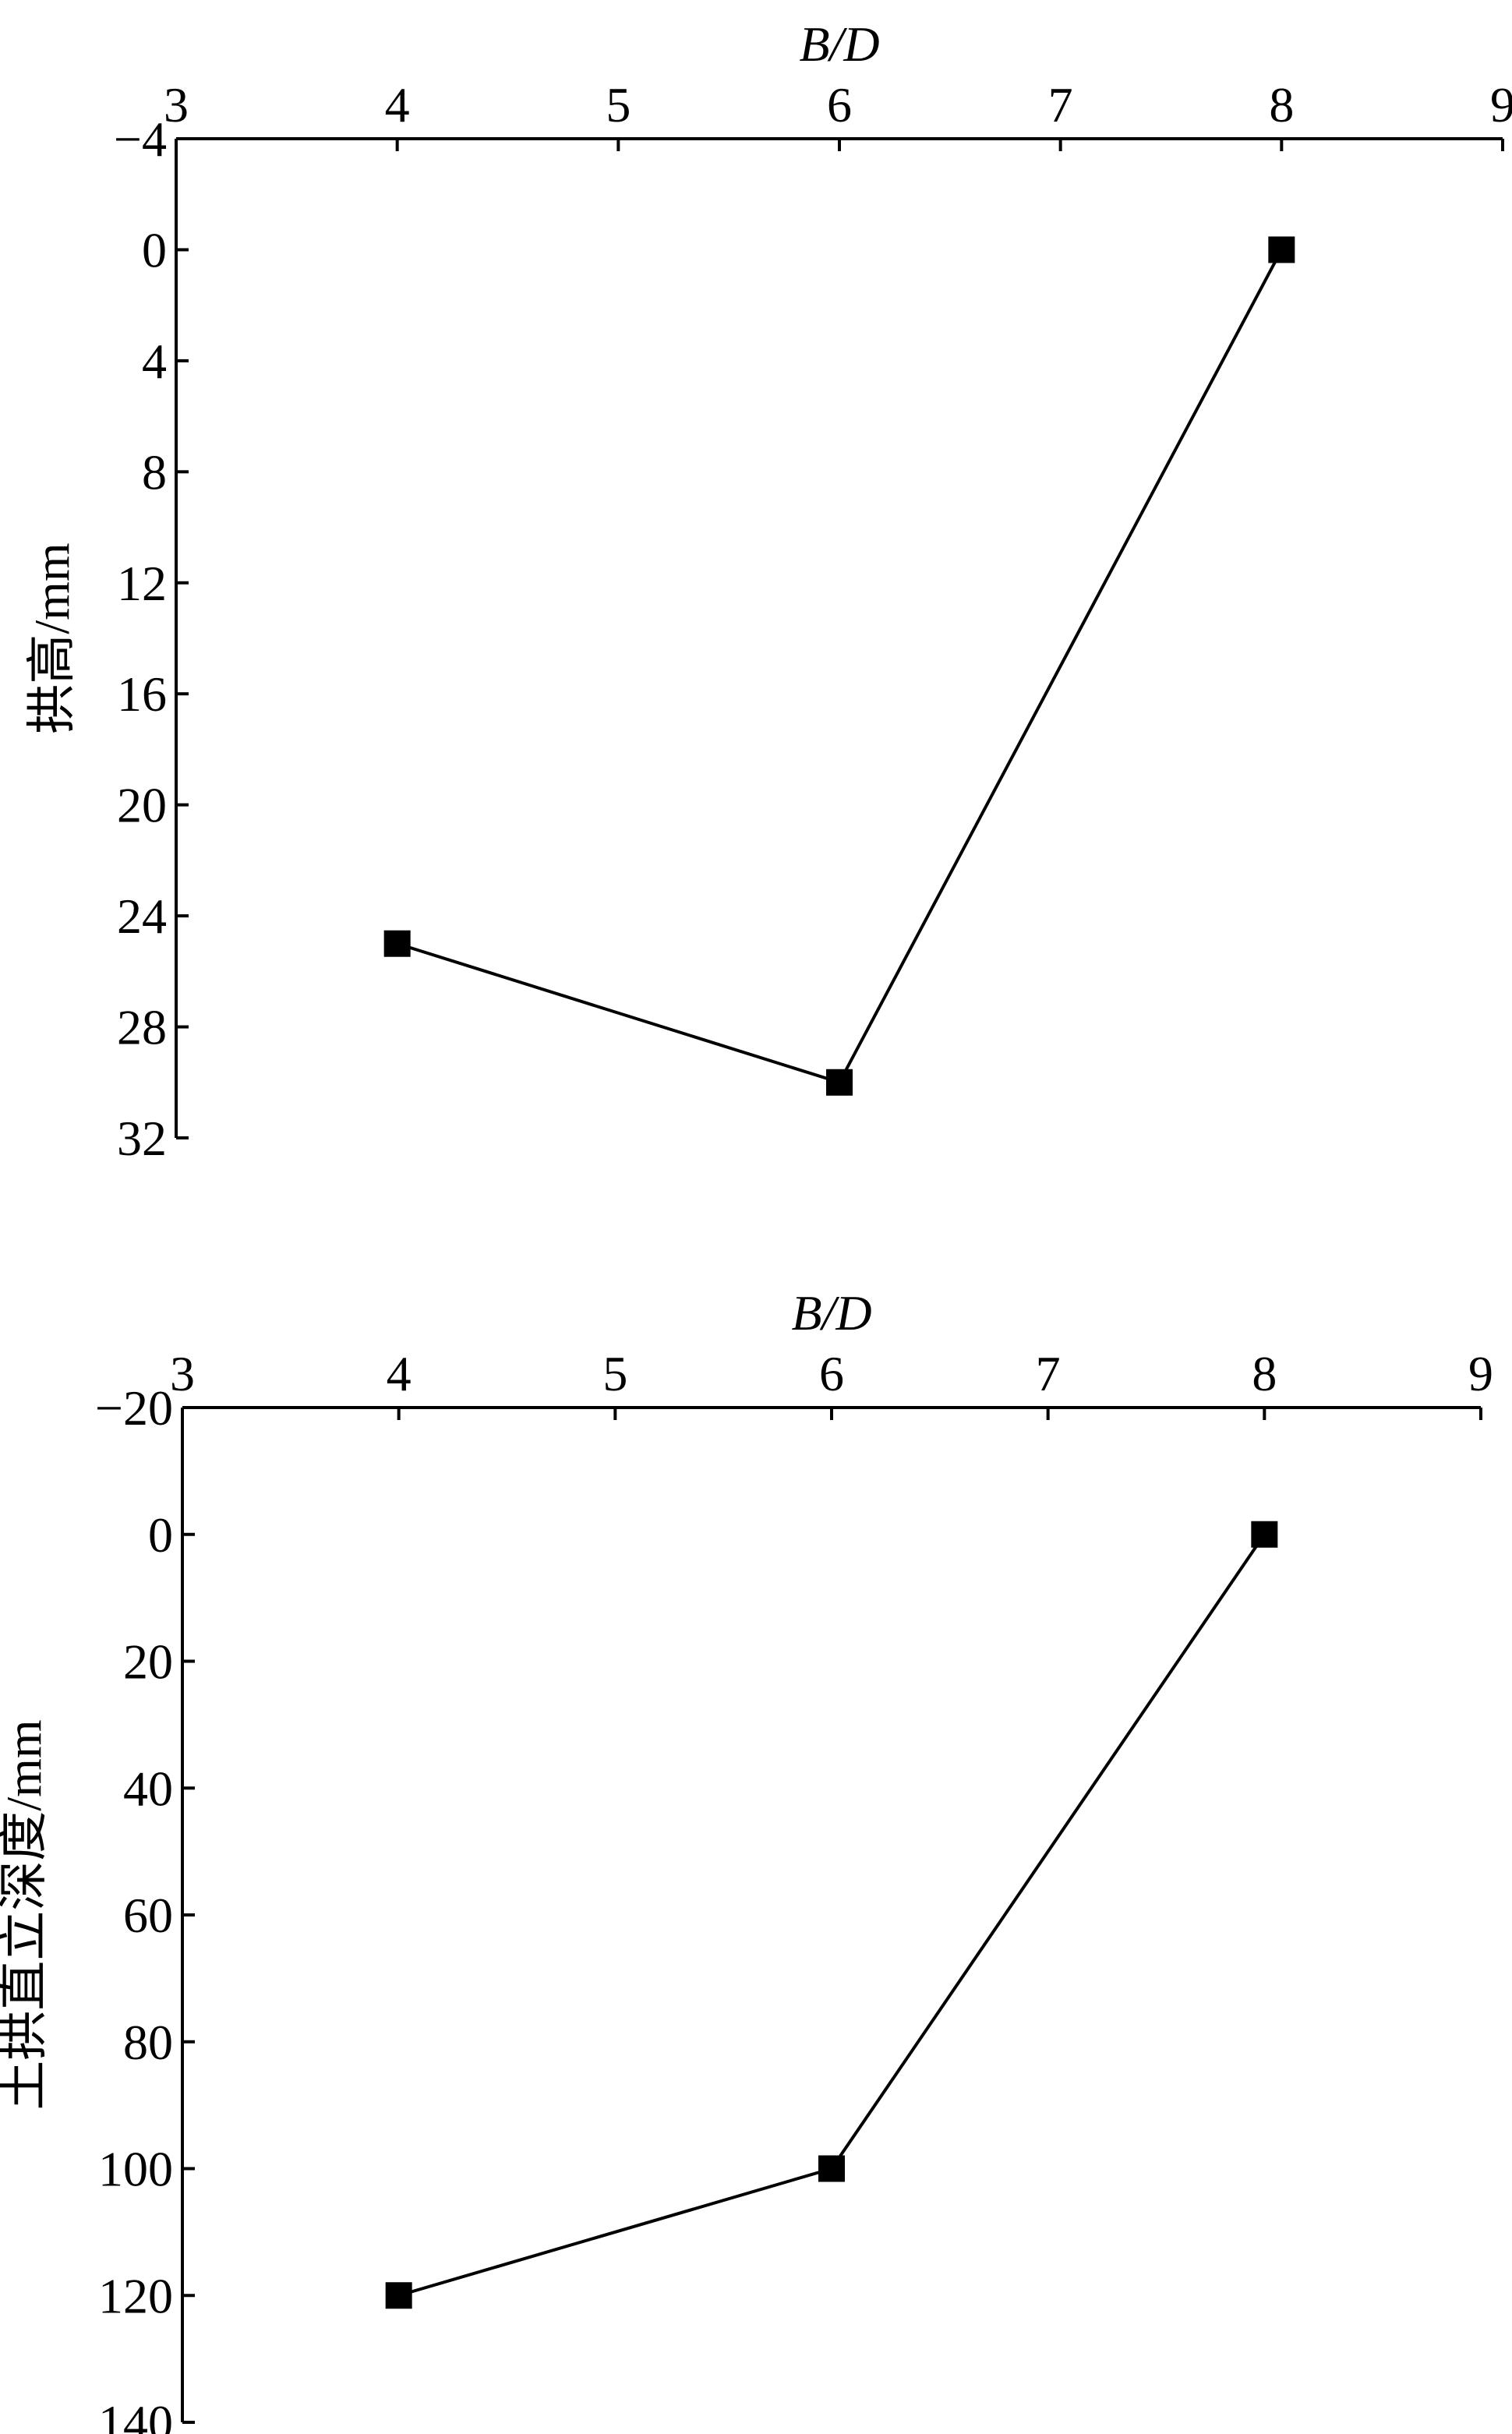  Describe the element at coordinates (148, 2043) in the screenshot. I see `y-tick-label: 80` at that location.